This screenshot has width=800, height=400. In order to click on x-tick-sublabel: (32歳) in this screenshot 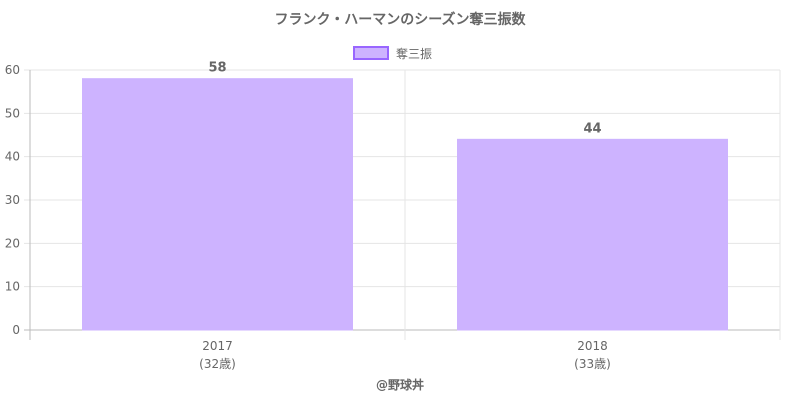, I will do `click(217, 364)`.